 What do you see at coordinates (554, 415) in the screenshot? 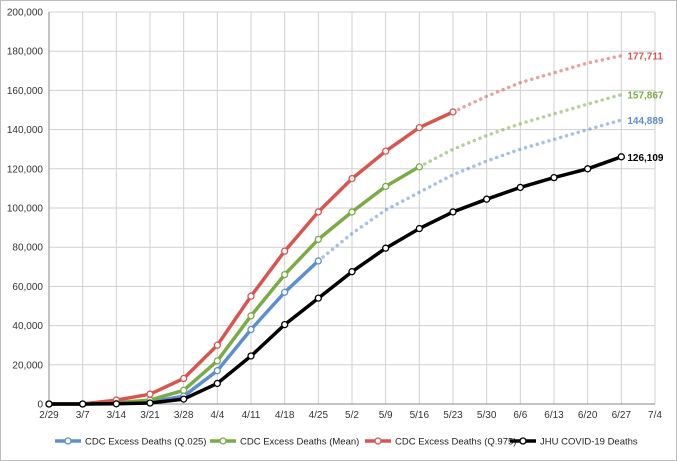
I see `x-tick-label: 6/13` at bounding box center [554, 415].